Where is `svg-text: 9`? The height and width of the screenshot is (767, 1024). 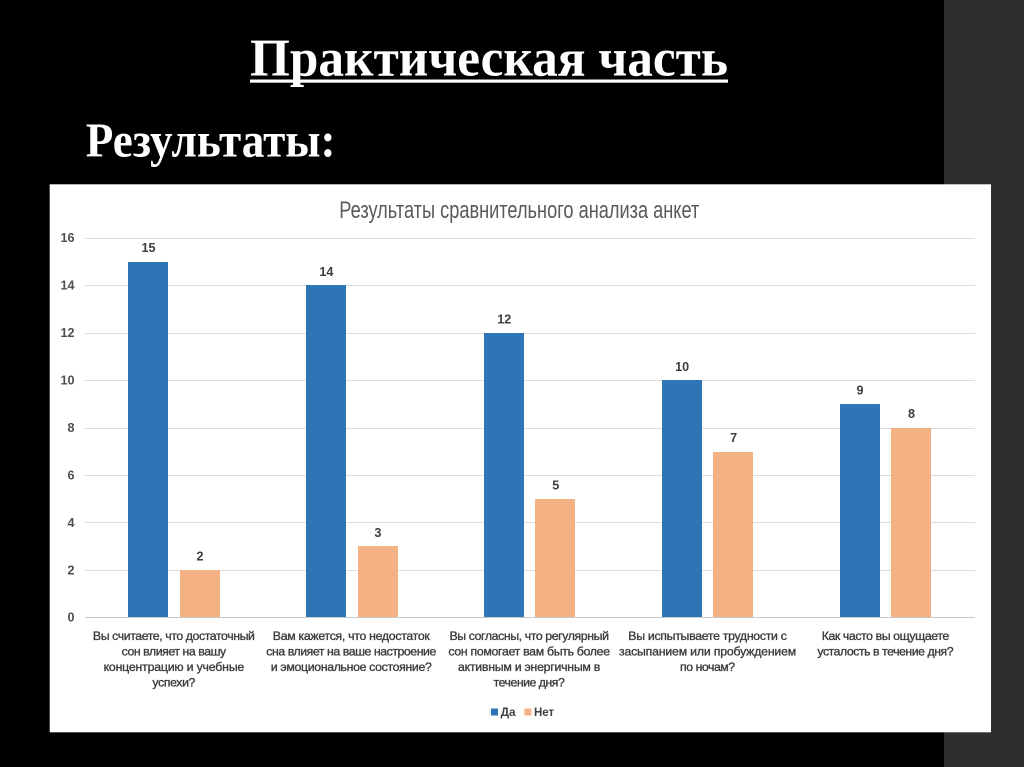 svg-text: 9 is located at coordinates (860, 391).